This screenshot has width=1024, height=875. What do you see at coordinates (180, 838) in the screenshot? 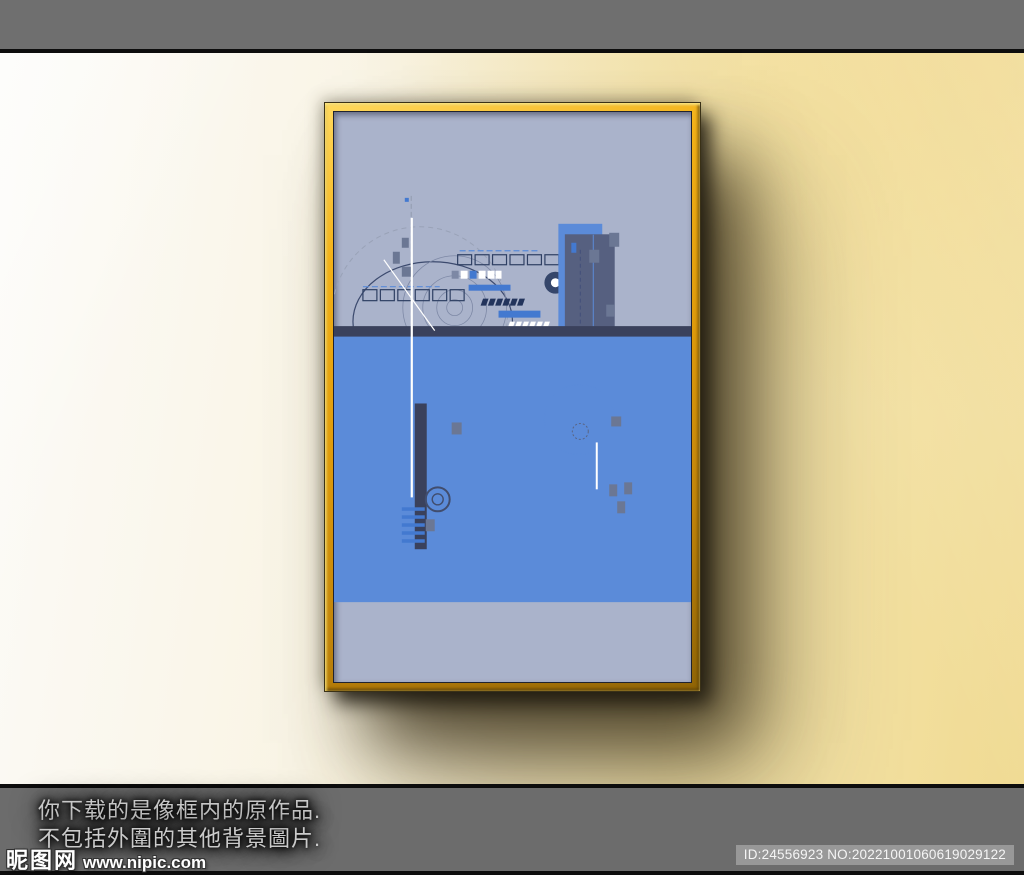
I see `notice-line2: 不包括外圍的其他背景圖片.` at bounding box center [180, 838].